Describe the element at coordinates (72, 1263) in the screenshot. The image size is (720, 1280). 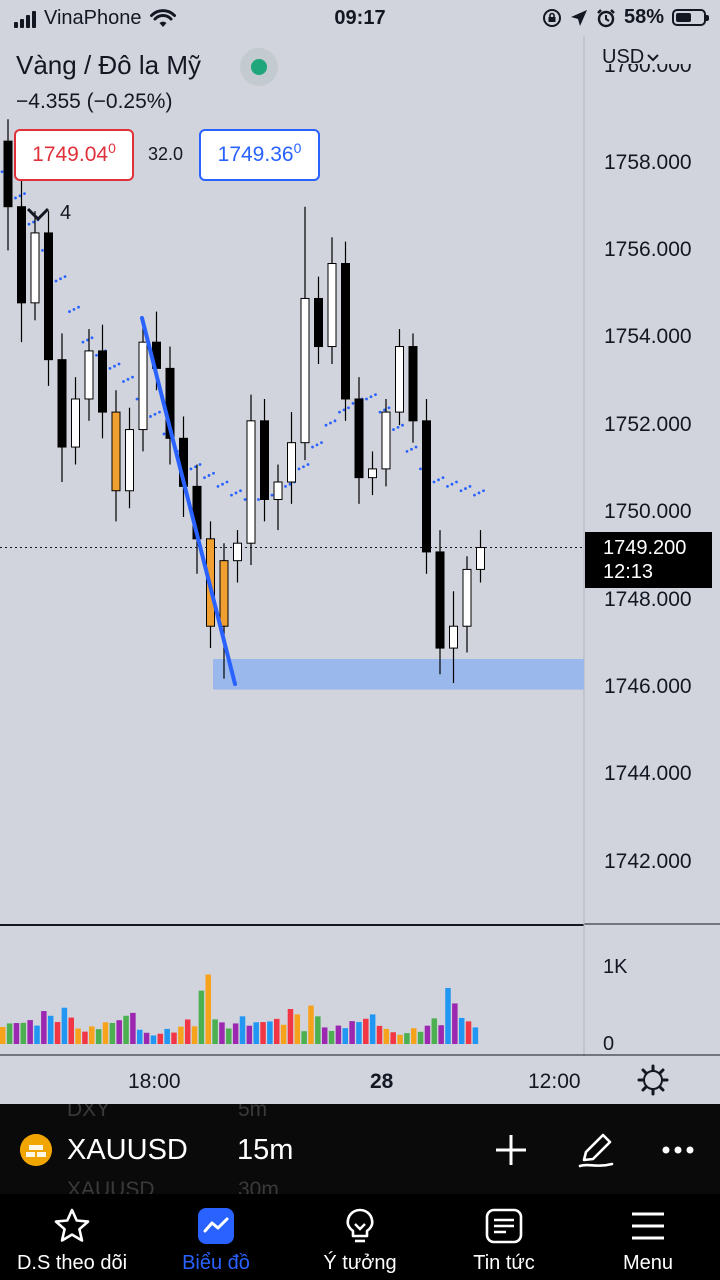
I see `nav-label: D.S theo dõi` at that location.